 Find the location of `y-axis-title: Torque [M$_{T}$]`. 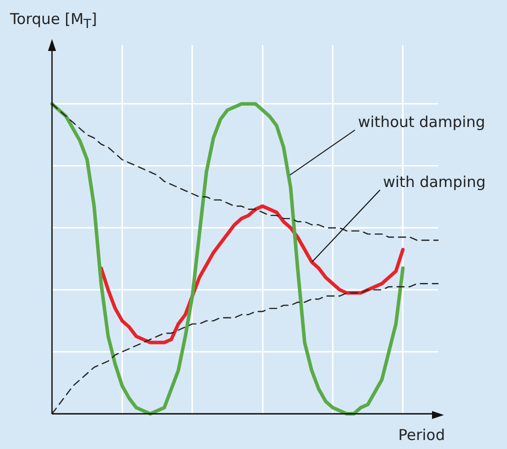

y-axis-title: Torque [M$_{T}$] is located at coordinates (54, 20).